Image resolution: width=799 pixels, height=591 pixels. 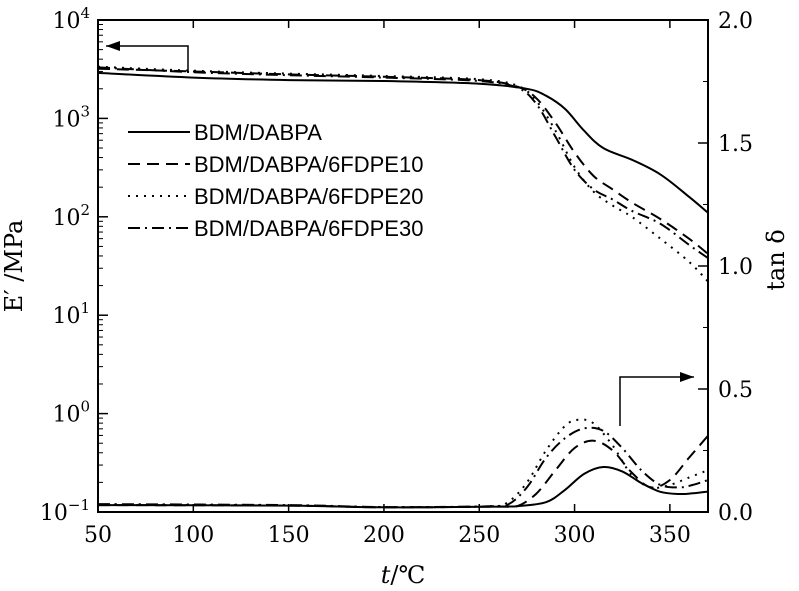 What do you see at coordinates (98, 535) in the screenshot?
I see `x-tick-label: 50` at bounding box center [98, 535].